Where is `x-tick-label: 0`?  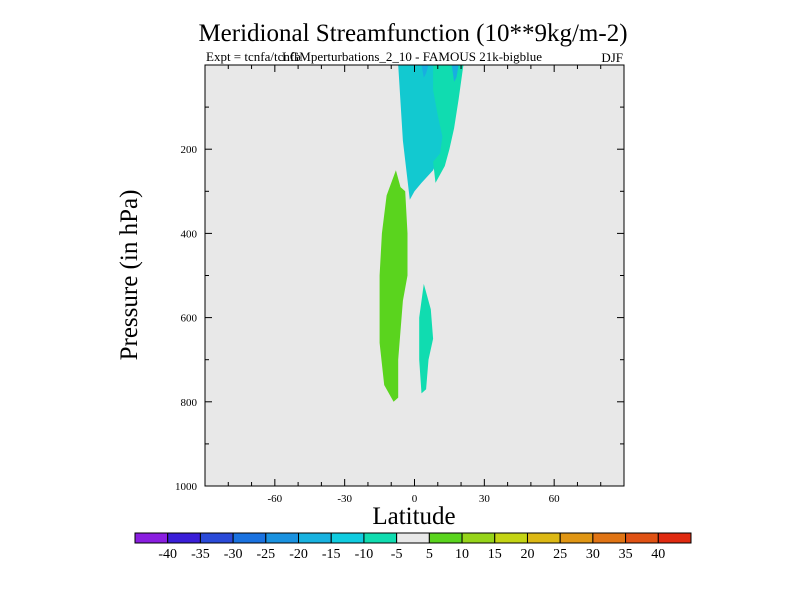
x-tick-label: 0 is located at coordinates (415, 499).